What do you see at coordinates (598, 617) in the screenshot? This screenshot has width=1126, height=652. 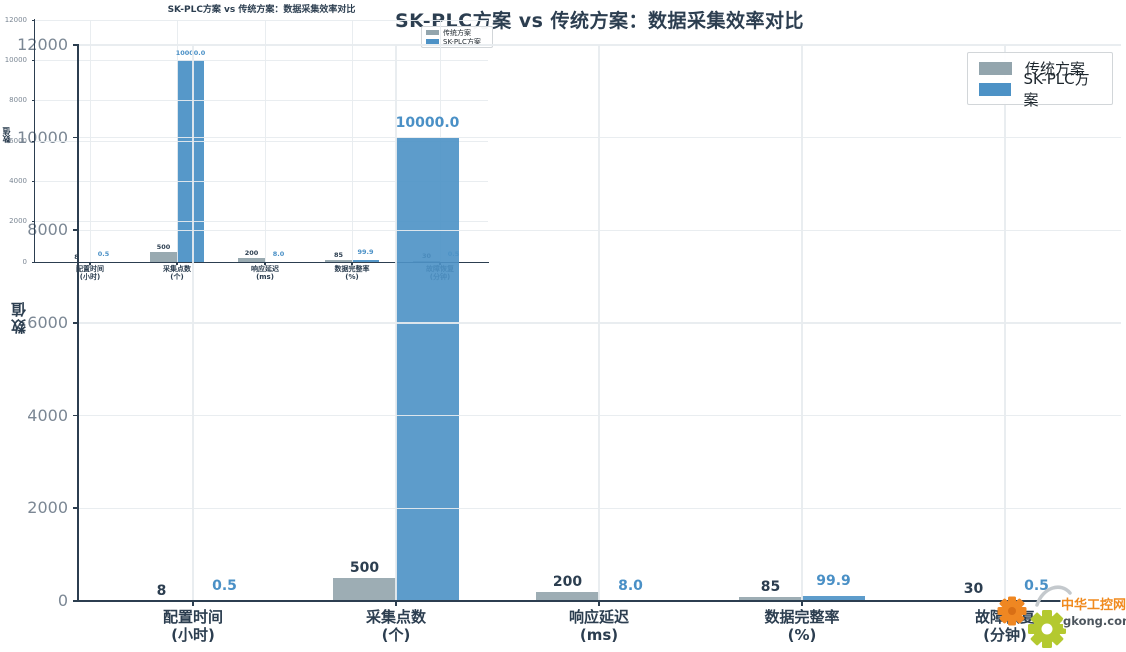 I see `category-name: 响应延迟` at bounding box center [598, 617].